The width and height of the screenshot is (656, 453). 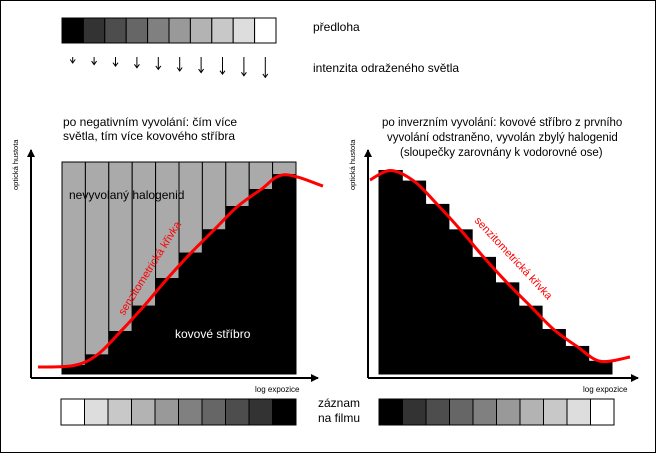 What do you see at coordinates (149, 136) in the screenshot?
I see `left-title-line2: světla, tím více kovového stříbra` at bounding box center [149, 136].